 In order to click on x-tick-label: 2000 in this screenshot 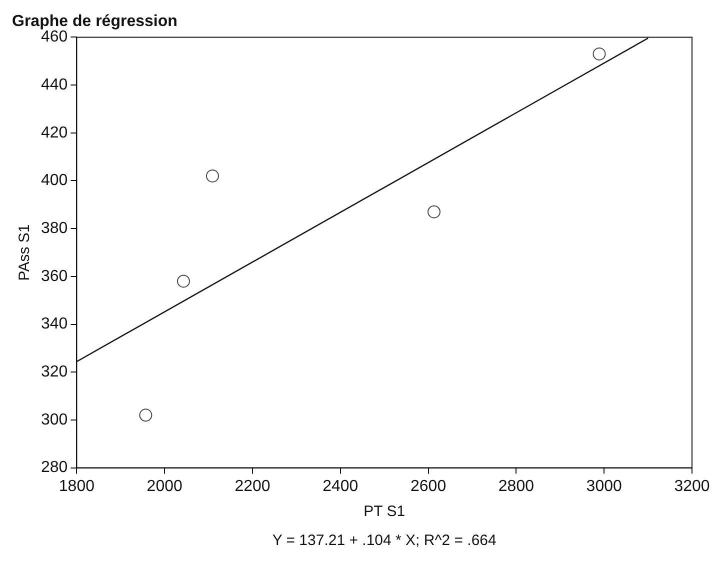, I will do `click(164, 486)`.